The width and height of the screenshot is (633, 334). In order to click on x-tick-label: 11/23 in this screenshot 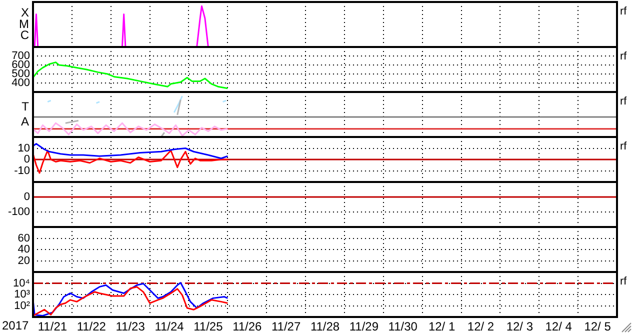, I will do `click(131, 327)`.